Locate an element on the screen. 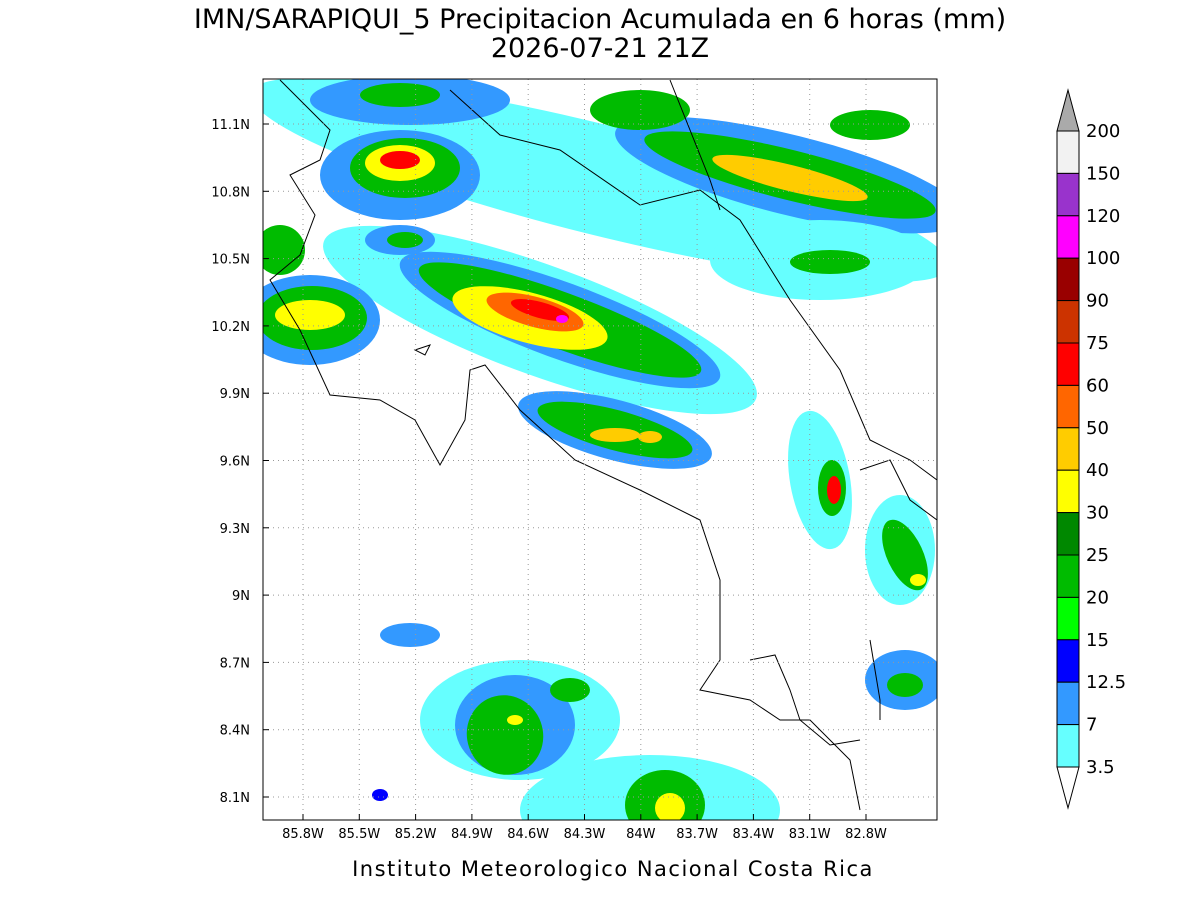  colorbar-arrow-top is located at coordinates (1068, 110).